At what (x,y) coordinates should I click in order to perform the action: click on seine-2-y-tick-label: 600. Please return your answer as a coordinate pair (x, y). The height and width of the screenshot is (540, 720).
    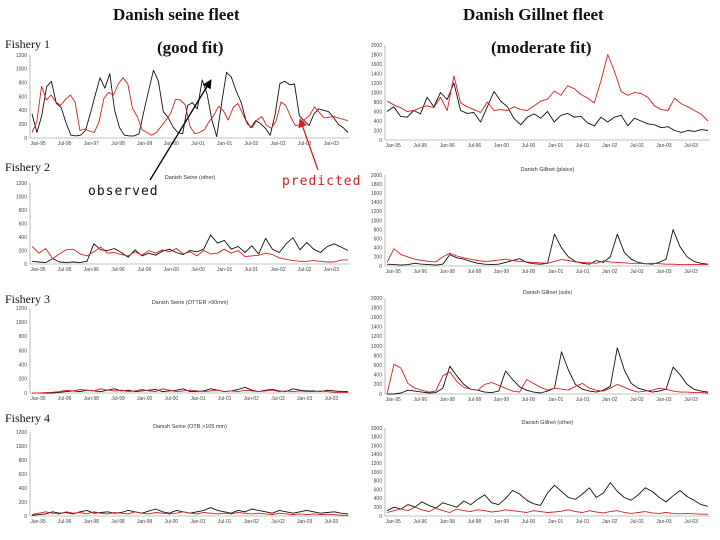
    Looking at the image, I should click on (23, 224).